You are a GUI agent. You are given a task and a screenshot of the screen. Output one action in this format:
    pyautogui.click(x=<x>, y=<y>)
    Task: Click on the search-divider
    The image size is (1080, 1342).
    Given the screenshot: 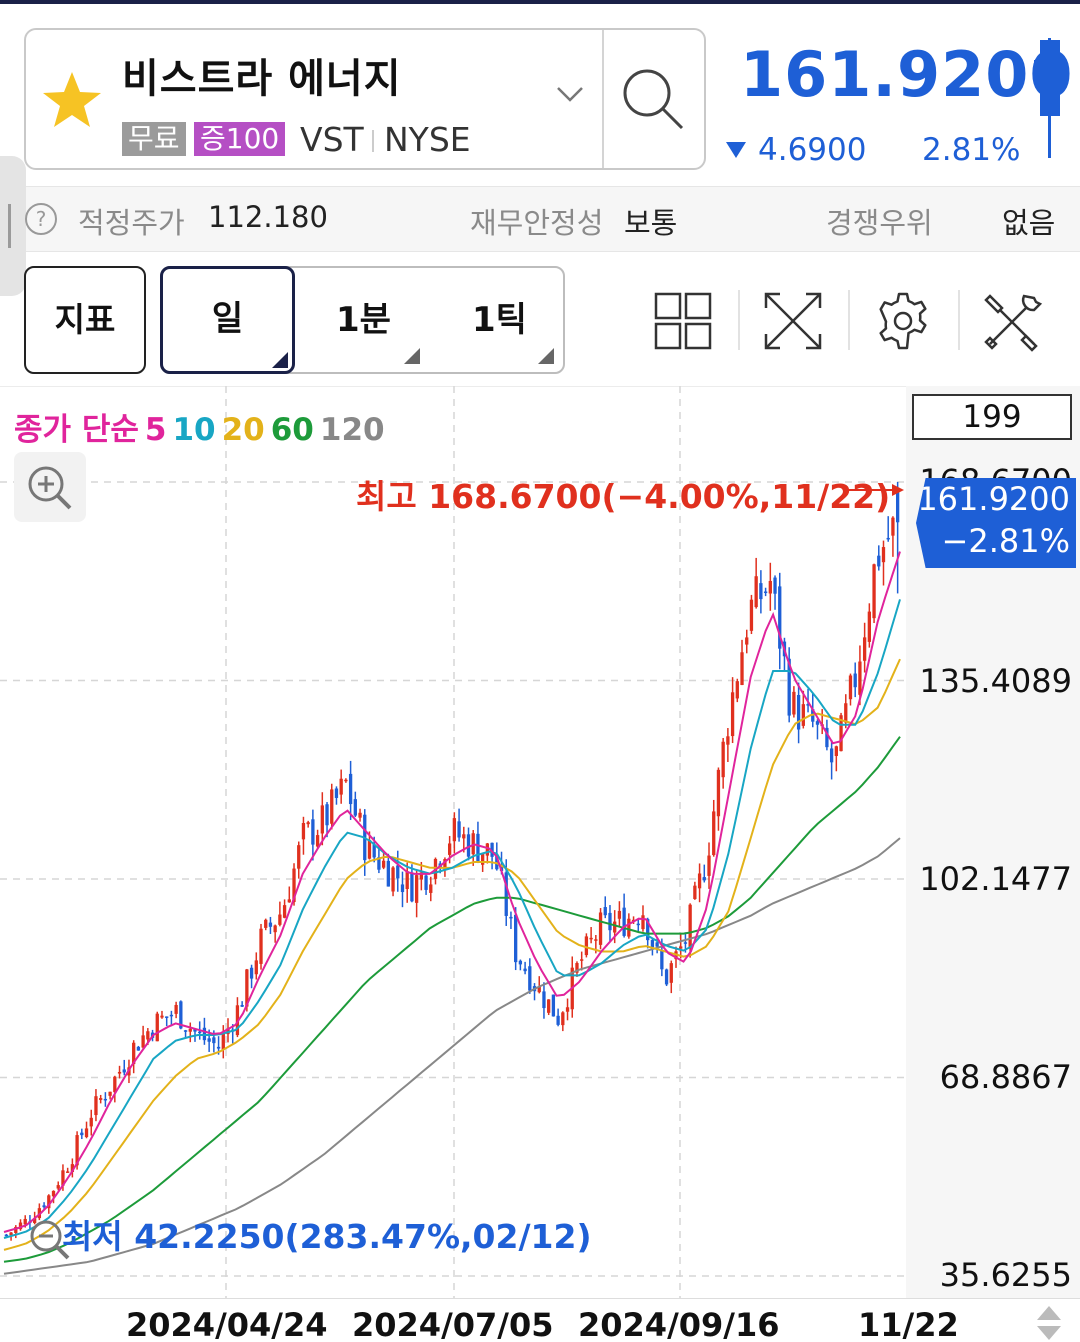 What is the action you would take?
    pyautogui.click(x=603, y=99)
    